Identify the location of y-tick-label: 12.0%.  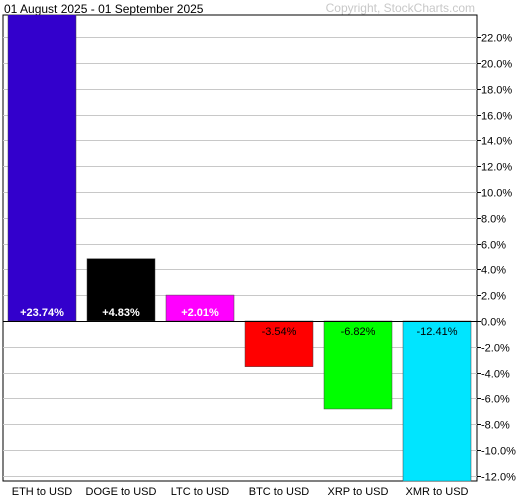
(496, 168).